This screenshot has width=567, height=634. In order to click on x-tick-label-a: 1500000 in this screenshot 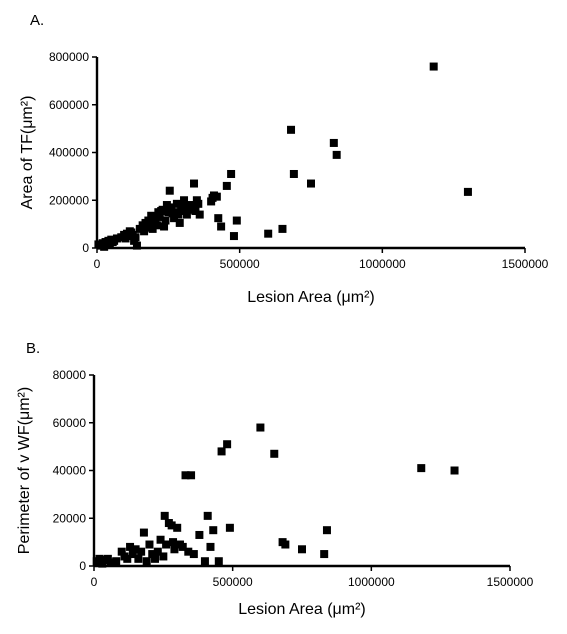, I will do `click(525, 264)`.